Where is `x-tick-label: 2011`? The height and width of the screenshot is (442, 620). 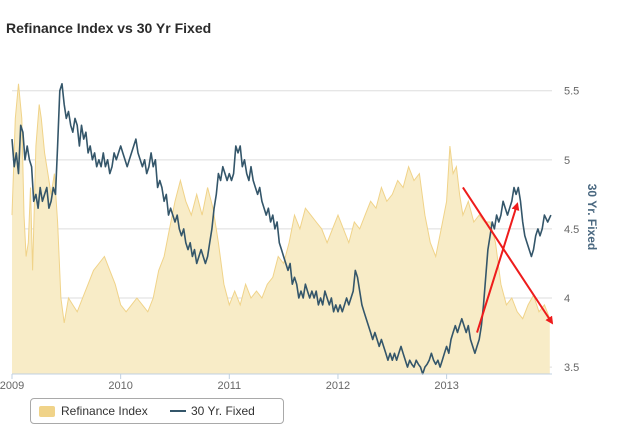 x-tick-label: 2011 is located at coordinates (229, 386).